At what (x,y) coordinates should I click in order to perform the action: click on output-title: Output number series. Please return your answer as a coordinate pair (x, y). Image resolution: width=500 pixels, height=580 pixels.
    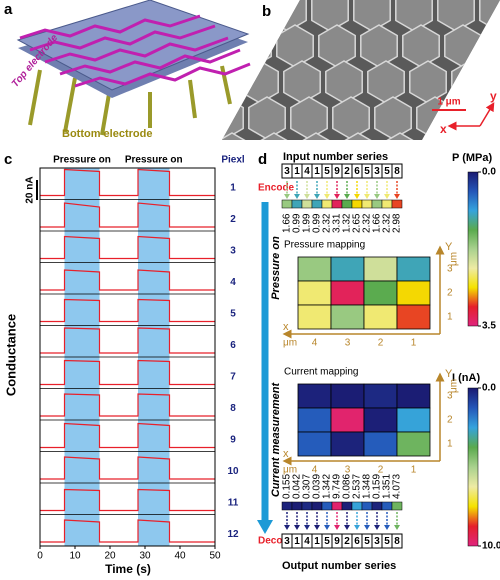
    Looking at the image, I should click on (339, 566).